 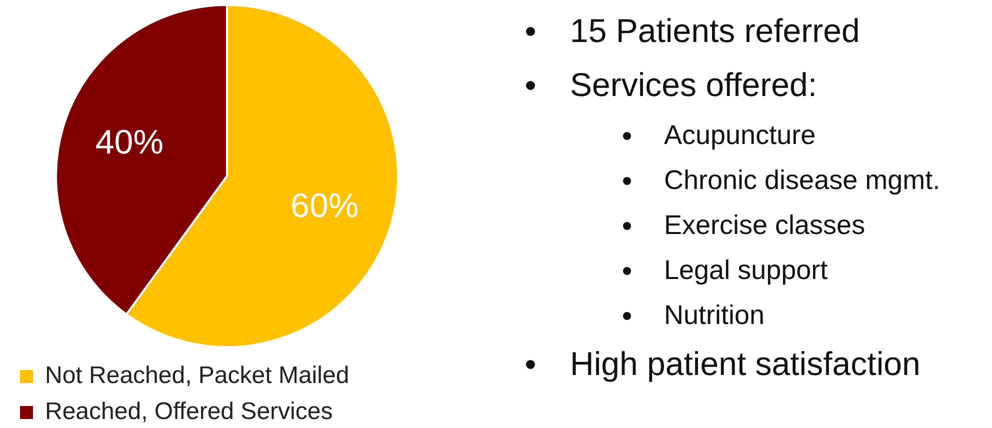 I want to click on text: Services offered:, so click(x=694, y=85).